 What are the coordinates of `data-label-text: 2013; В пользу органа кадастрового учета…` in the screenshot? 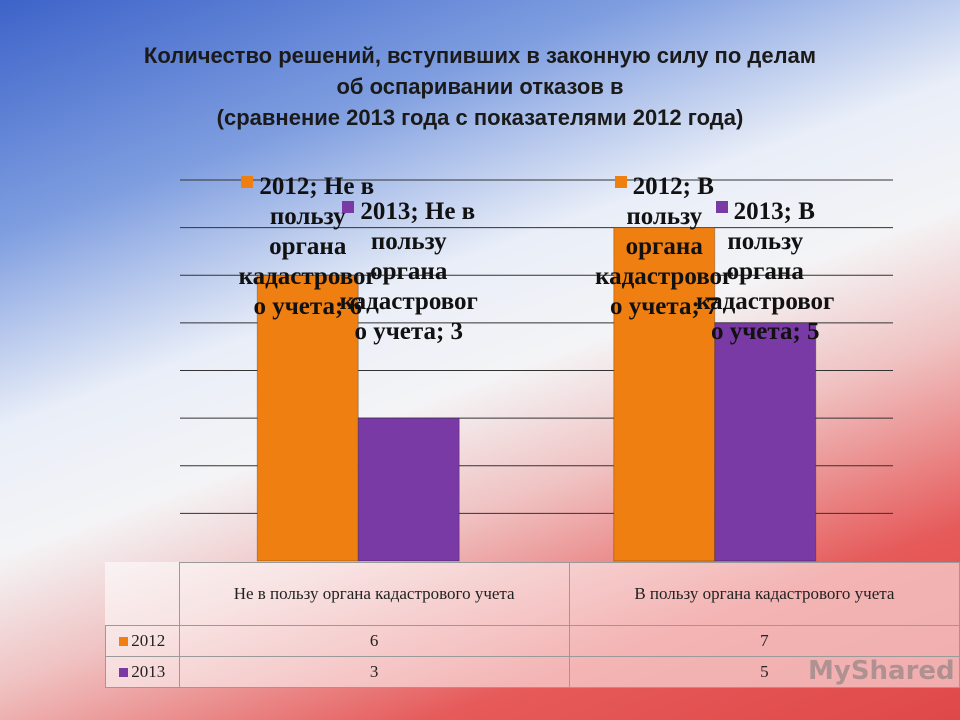 It's located at (765, 271).